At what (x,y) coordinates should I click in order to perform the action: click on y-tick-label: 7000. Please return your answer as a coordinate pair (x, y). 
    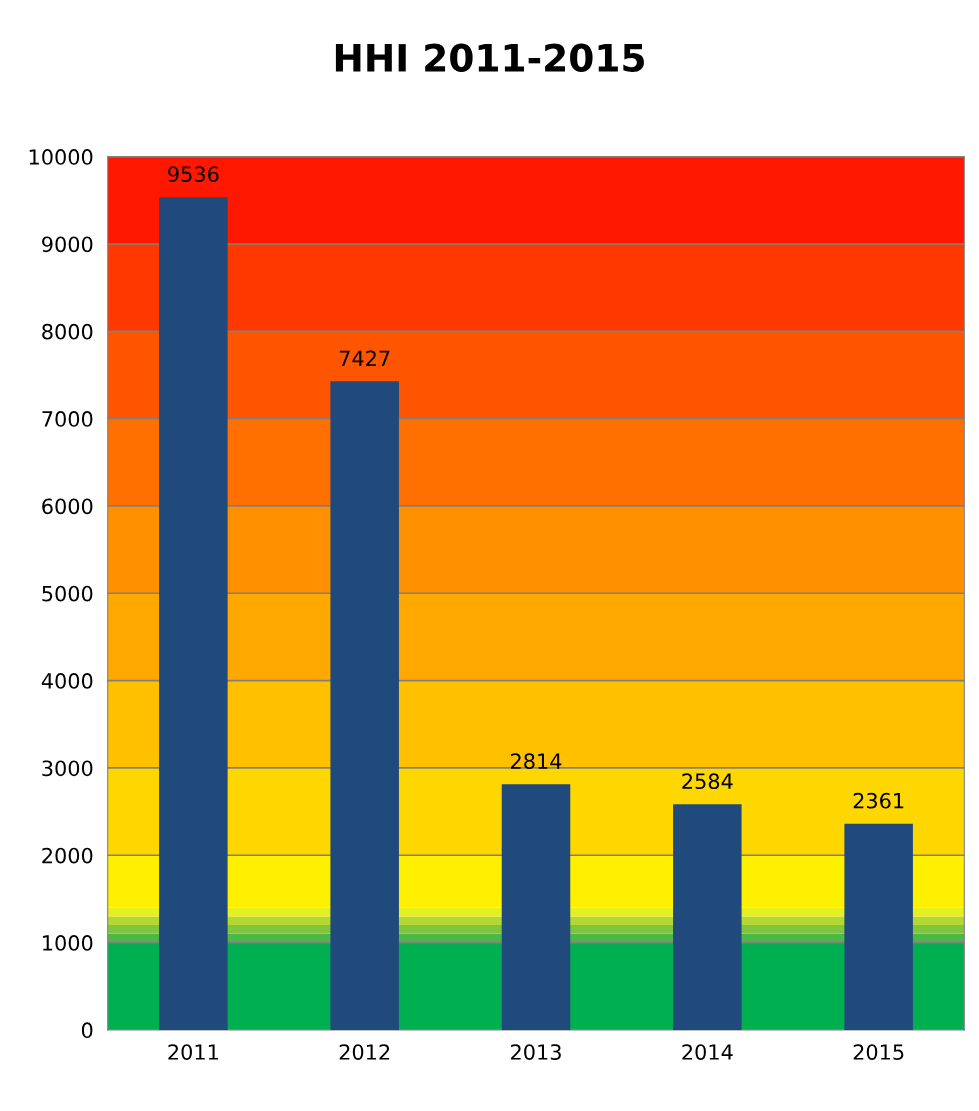
    Looking at the image, I should click on (67, 419).